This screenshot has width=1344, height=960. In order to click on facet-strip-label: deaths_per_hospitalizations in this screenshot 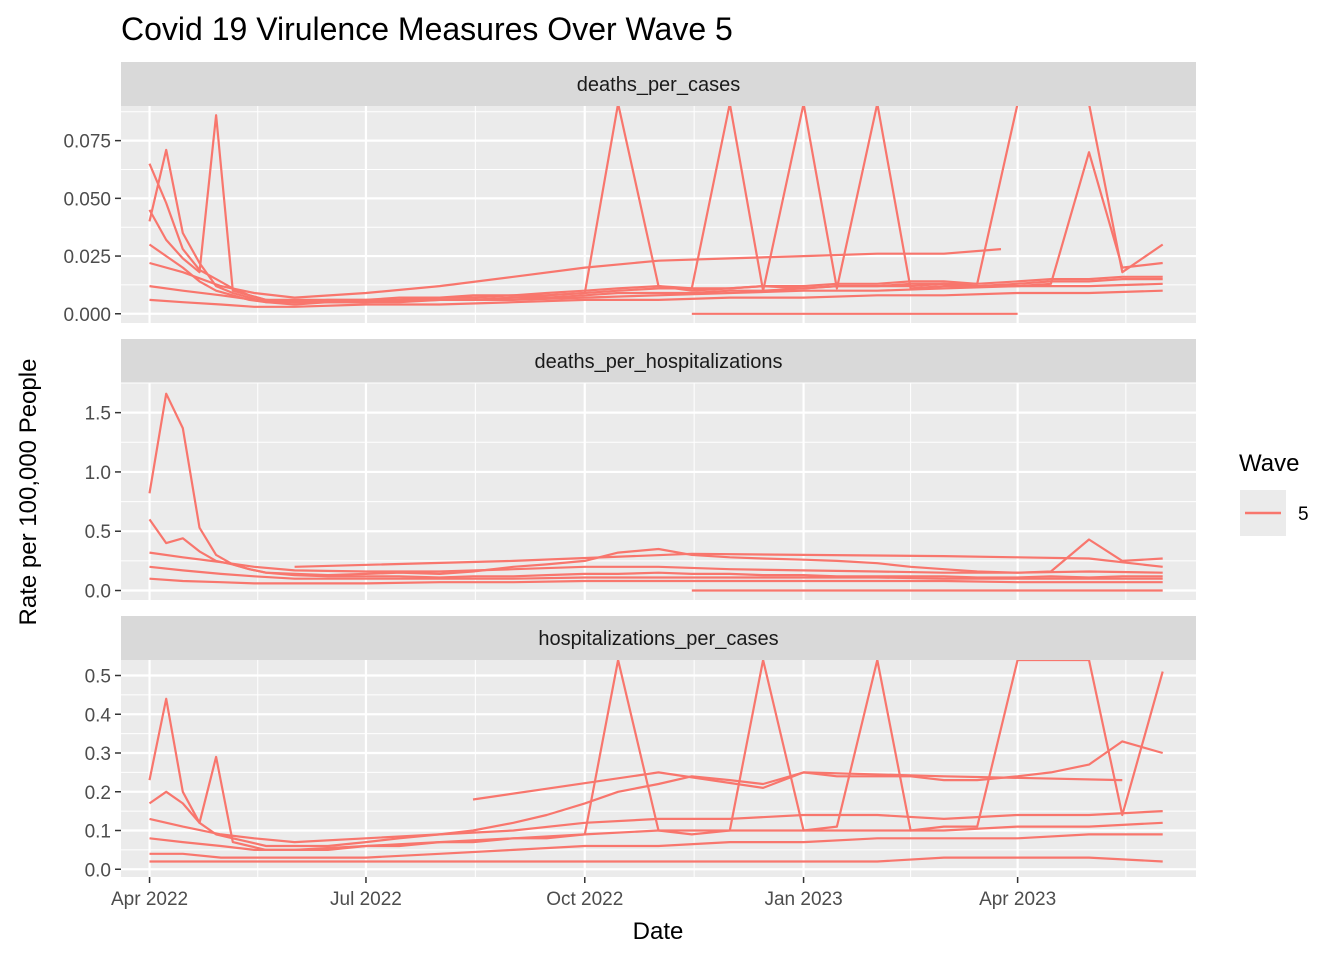, I will do `click(659, 362)`.